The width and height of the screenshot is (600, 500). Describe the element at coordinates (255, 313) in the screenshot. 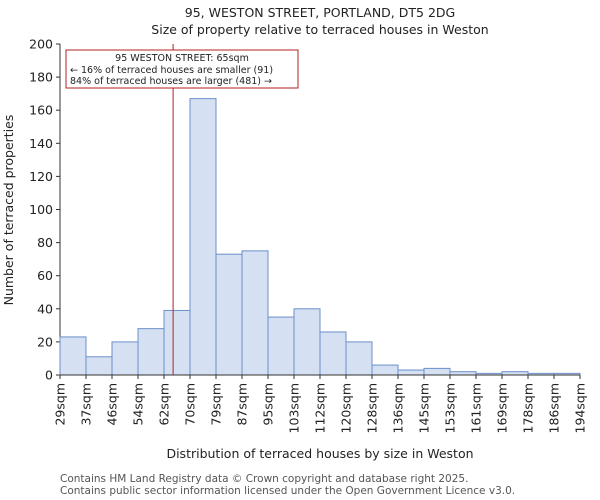

I see `bar-87sqm` at that location.